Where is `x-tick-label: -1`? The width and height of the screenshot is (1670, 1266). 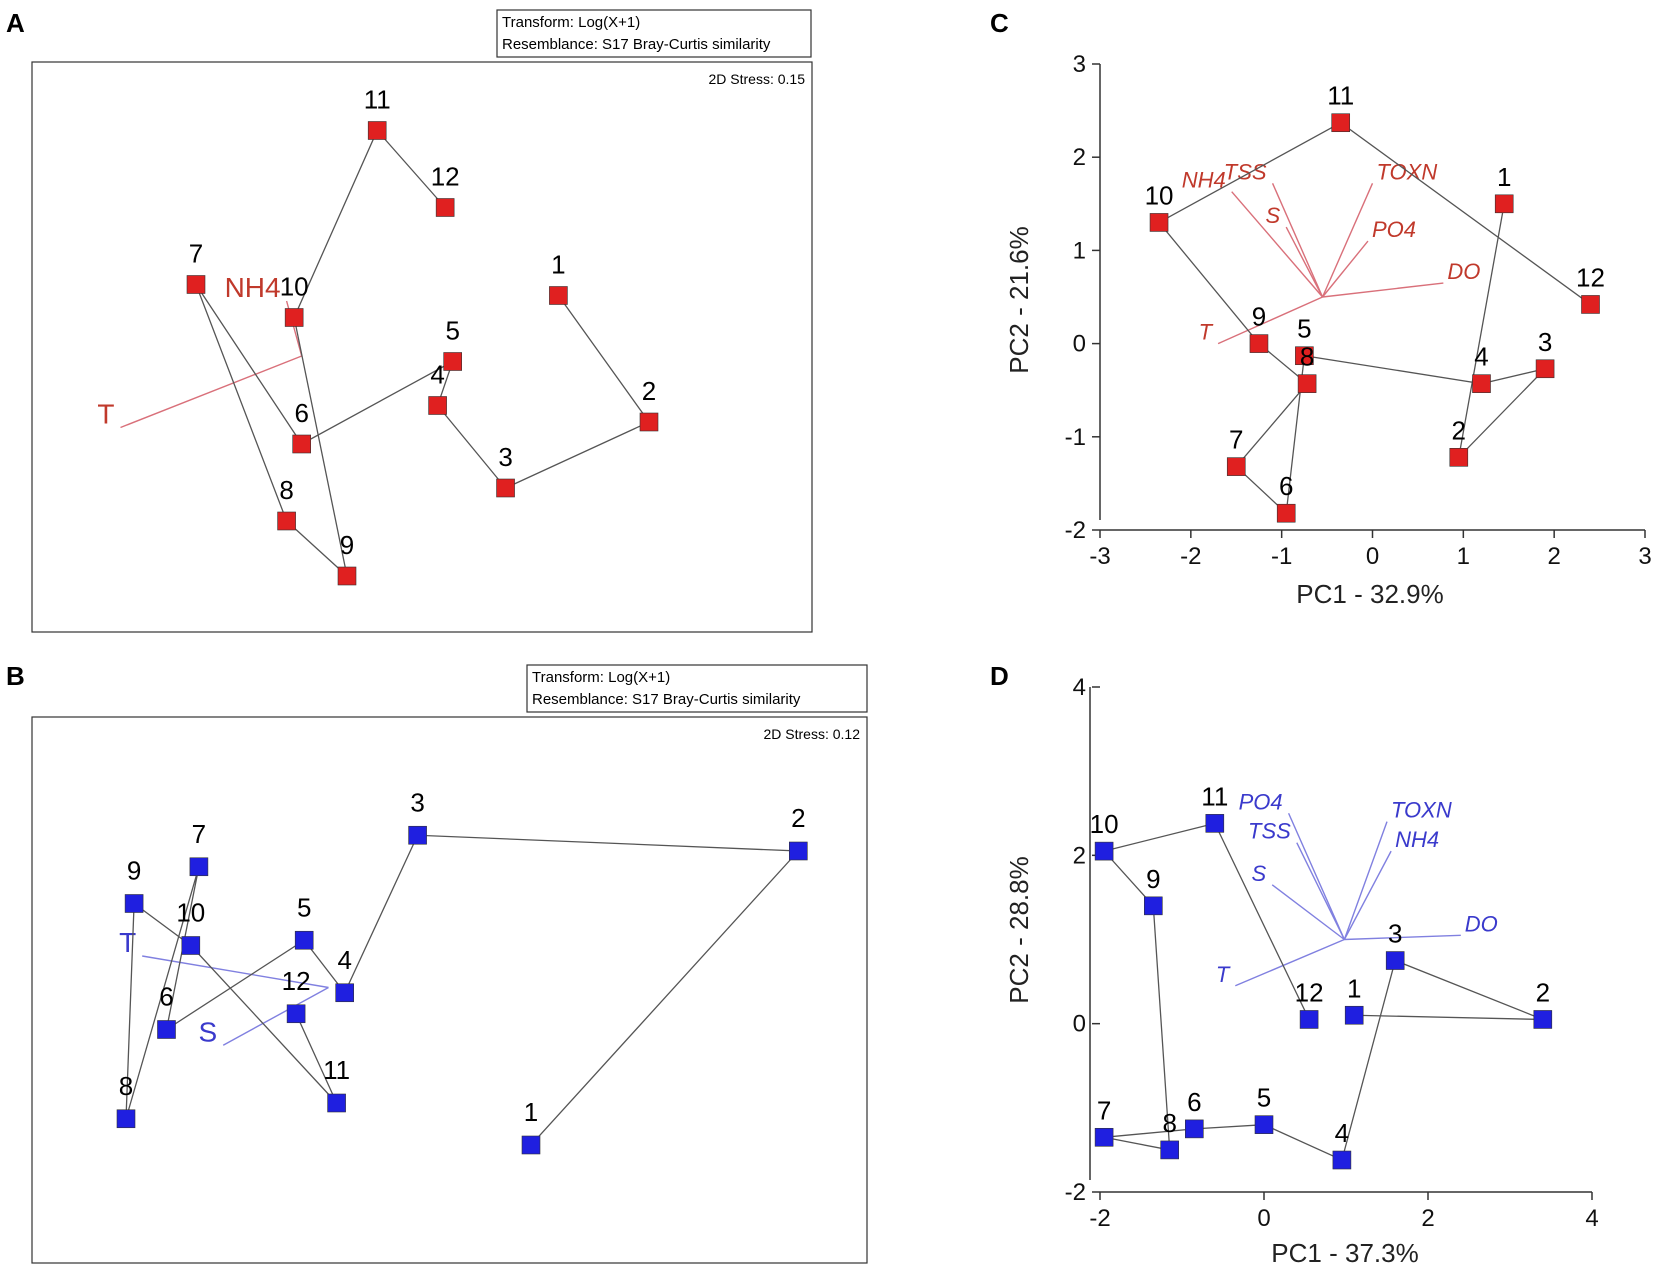
x-tick-label: -1 is located at coordinates (1281, 556).